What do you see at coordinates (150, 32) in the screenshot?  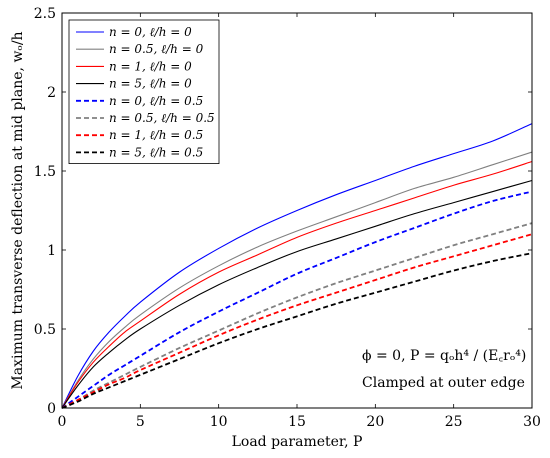 I see `legend-label-0: n = 0, ℓ/h = 0` at bounding box center [150, 32].